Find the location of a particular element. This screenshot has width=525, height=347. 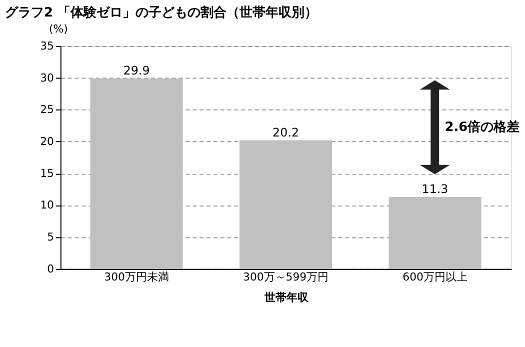

y-tick-label: 25 is located at coordinates (47, 109).